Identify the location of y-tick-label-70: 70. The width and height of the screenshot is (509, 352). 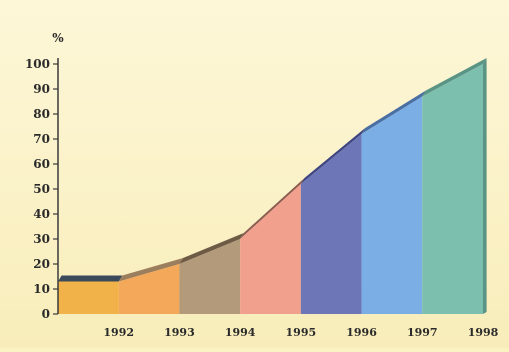
(41, 139).